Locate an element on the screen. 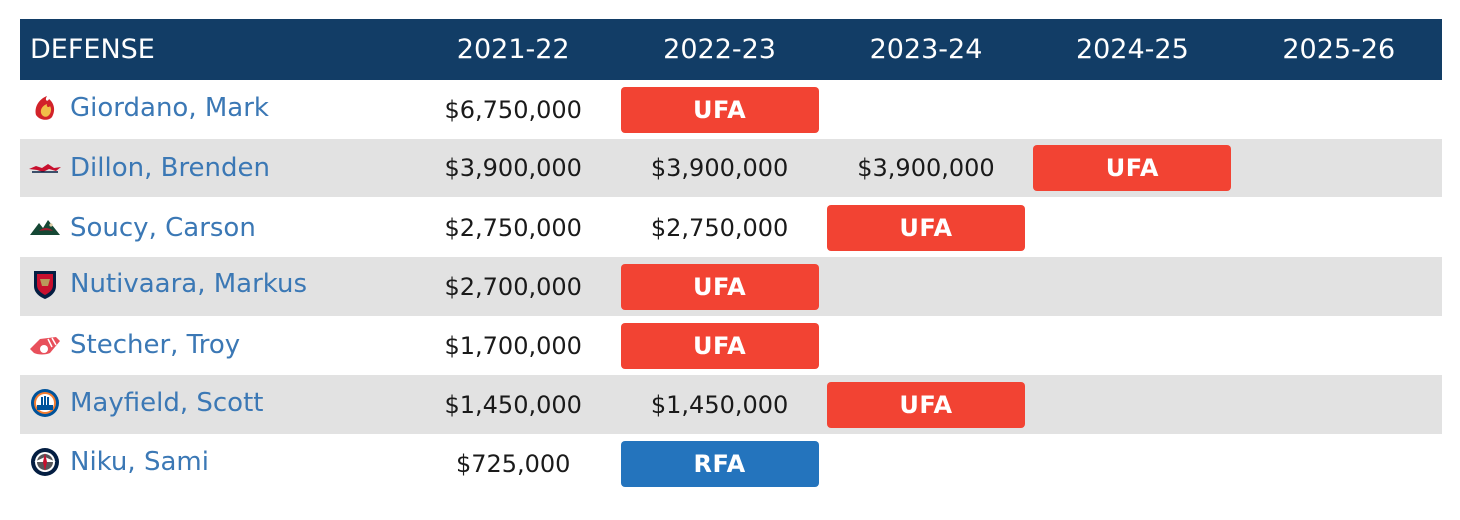 Image resolution: width=1460 pixels, height=520 pixels. player-row: Giordano, Mark $6,750,000 UFA is located at coordinates (731, 109).